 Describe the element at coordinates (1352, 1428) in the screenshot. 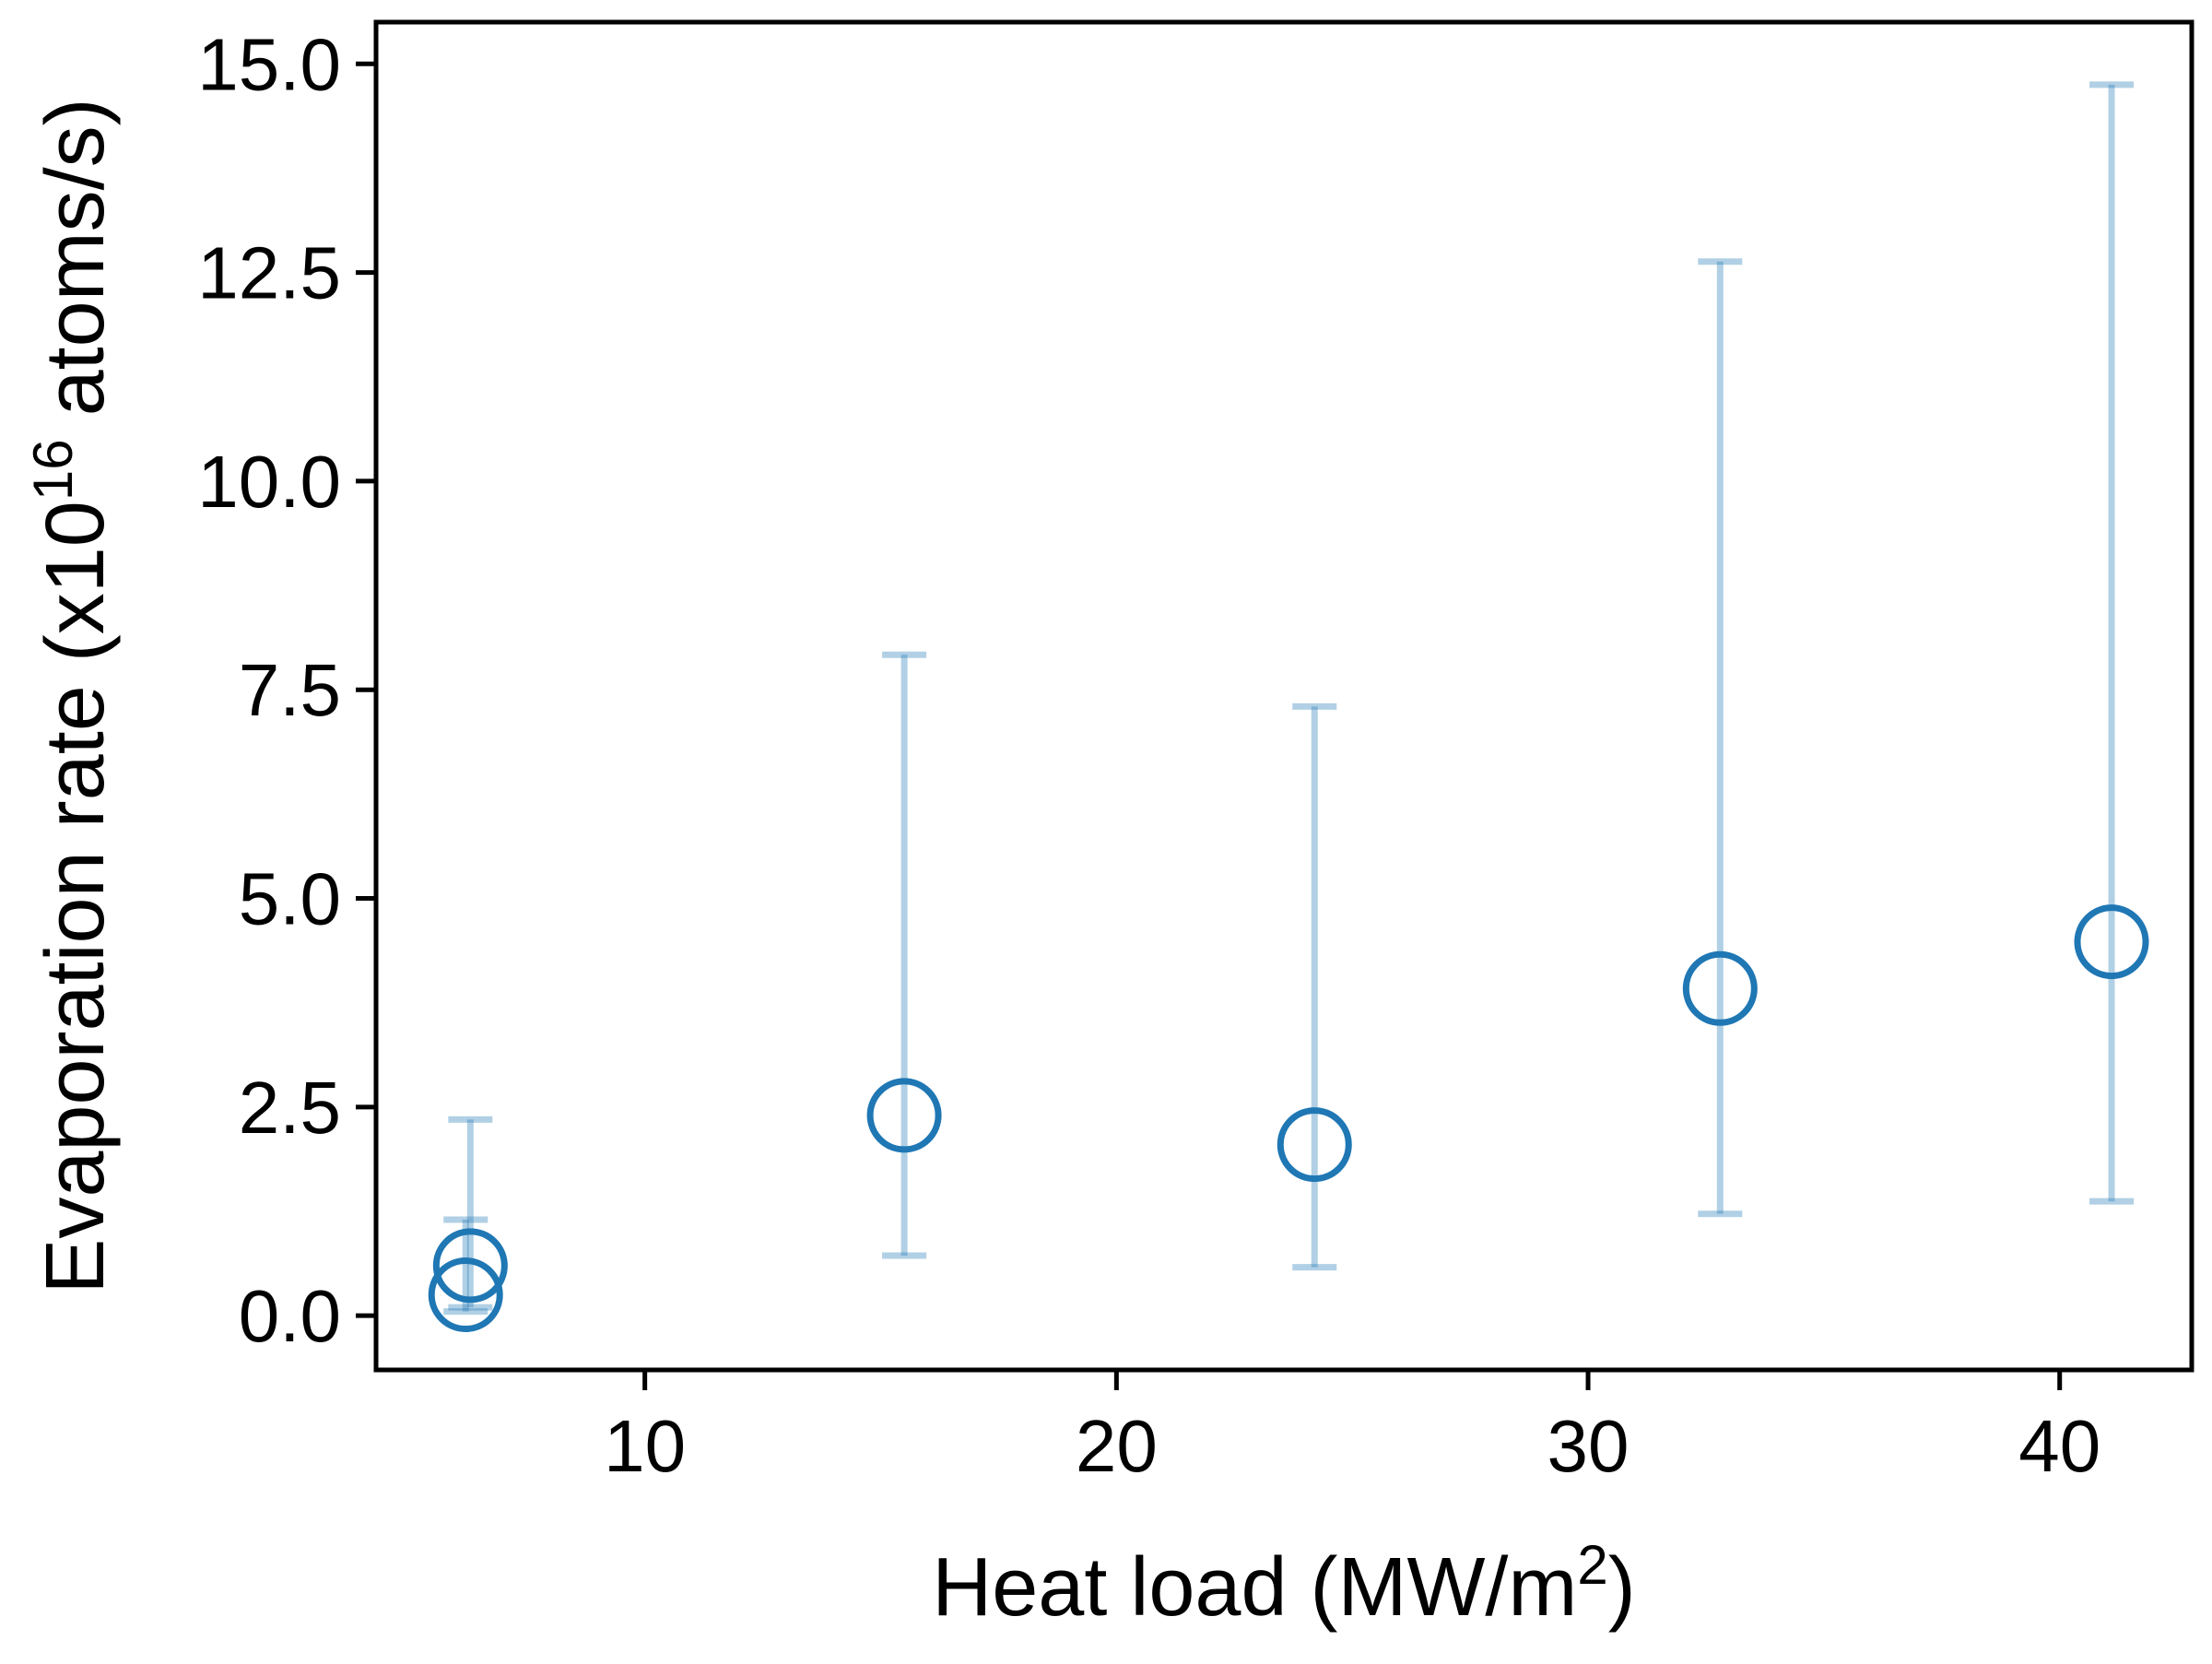

I see `x-axis-ticks: 10 20 30 40` at that location.